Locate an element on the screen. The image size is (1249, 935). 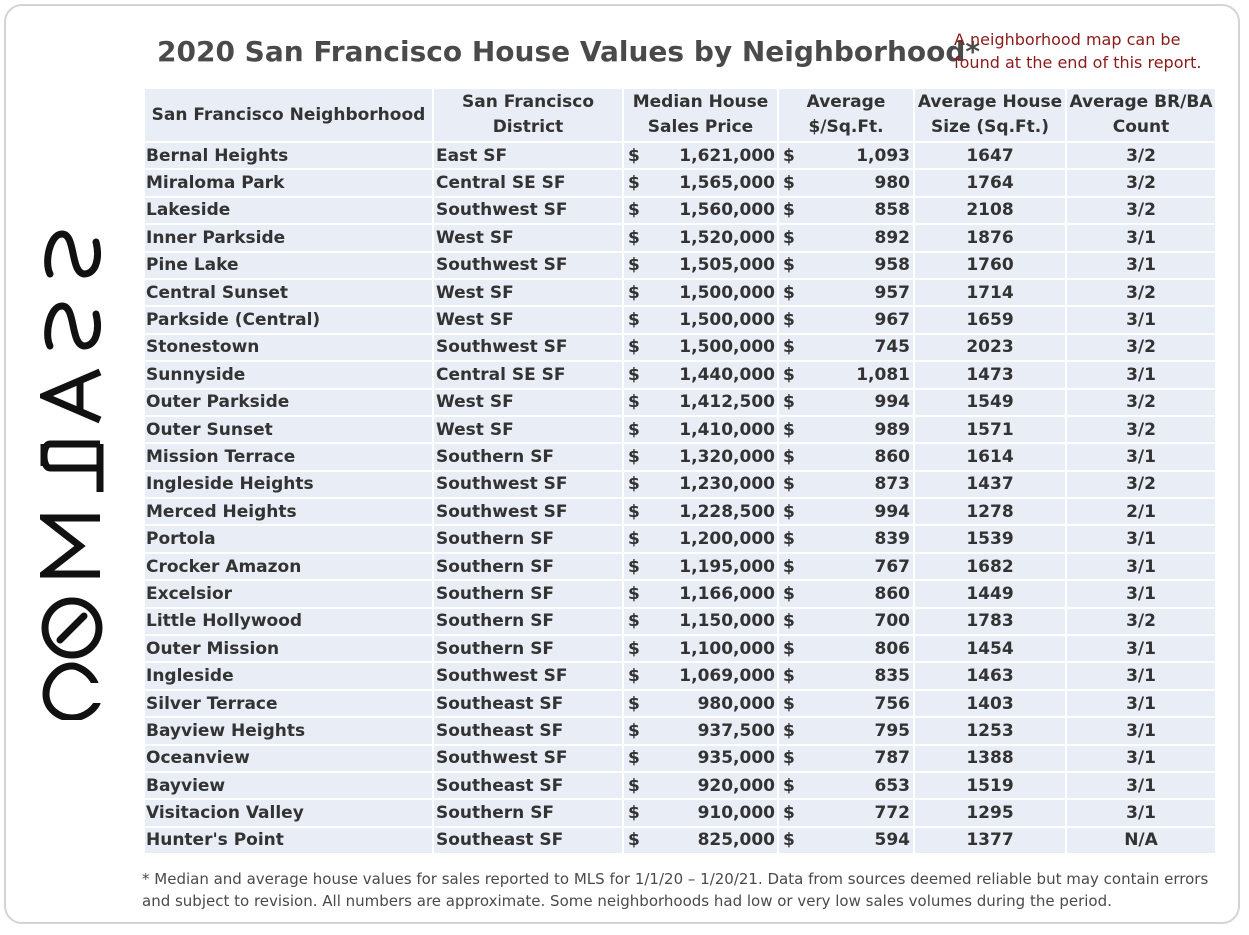
cell-district: East SF is located at coordinates (528, 156).